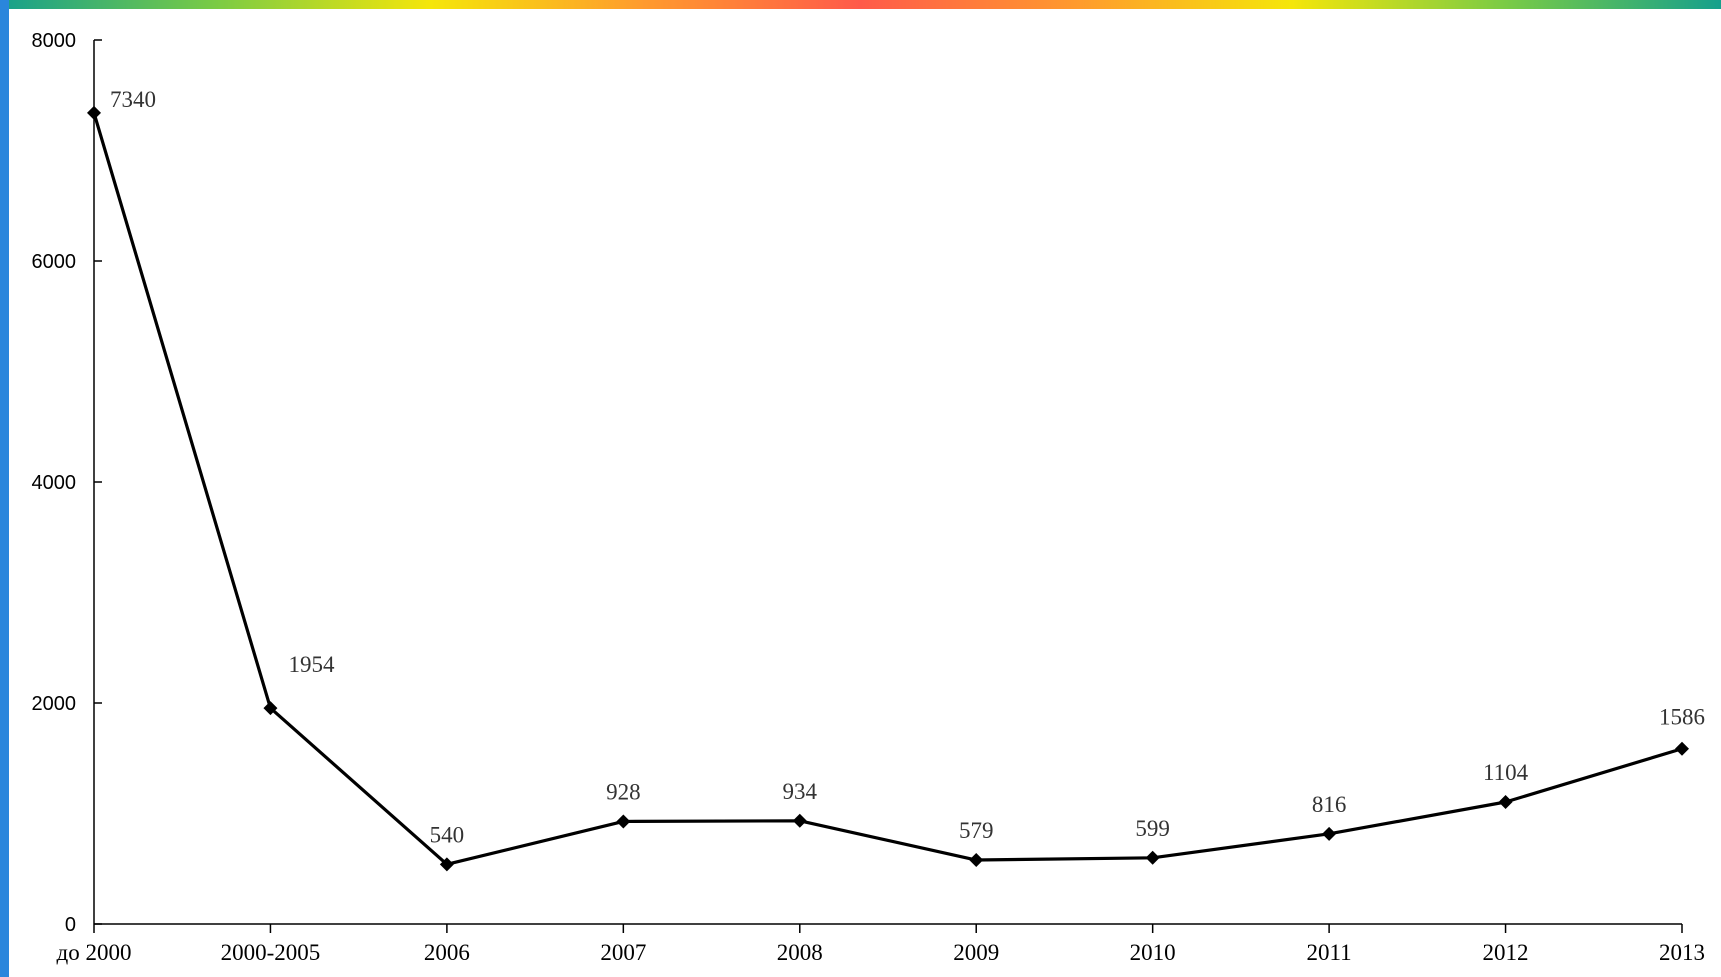  I want to click on x-tick-label: 2009, so click(976, 952).